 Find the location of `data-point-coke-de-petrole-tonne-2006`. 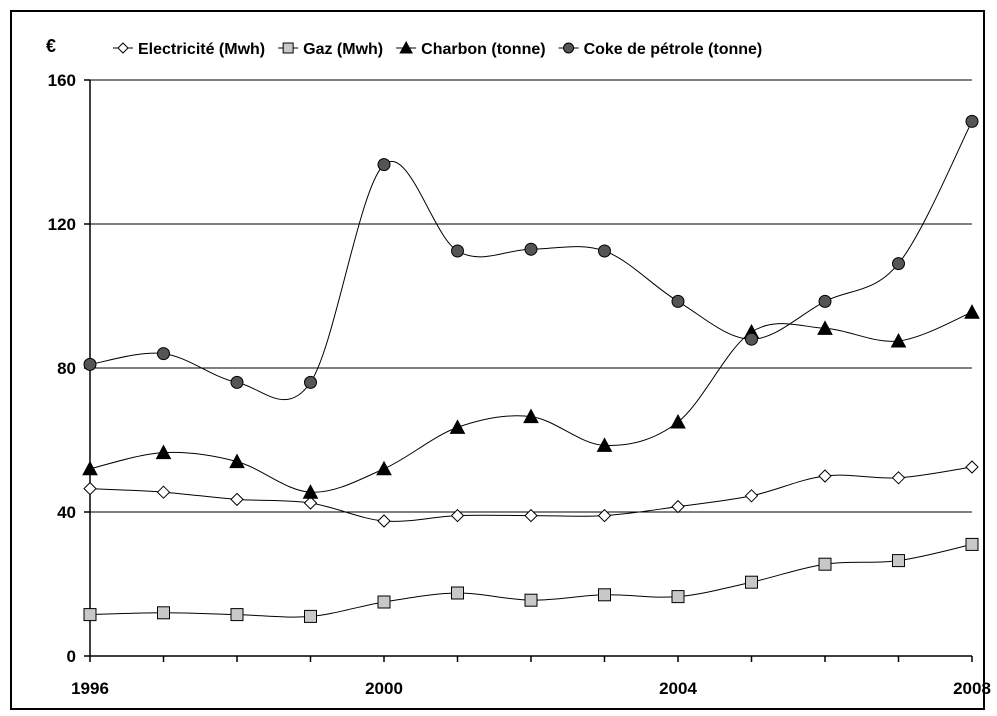

data-point-coke-de-petrole-tonne-2006 is located at coordinates (825, 301).